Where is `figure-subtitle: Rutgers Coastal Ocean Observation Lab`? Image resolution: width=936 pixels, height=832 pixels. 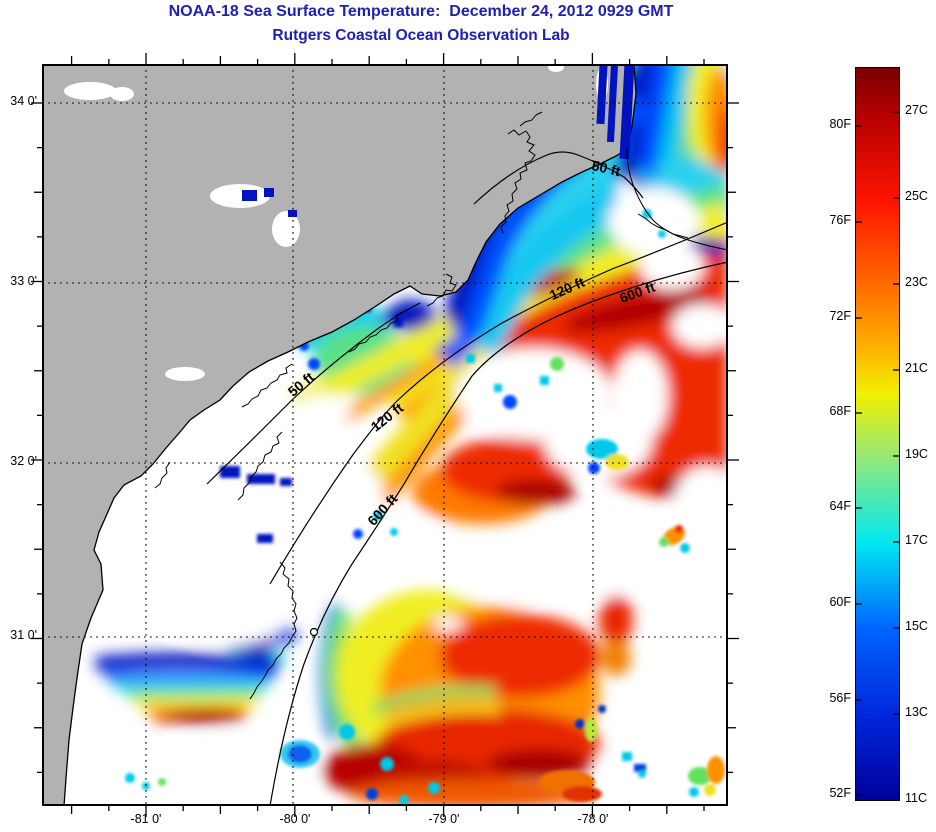 figure-subtitle: Rutgers Coastal Ocean Observation Lab is located at coordinates (421, 35).